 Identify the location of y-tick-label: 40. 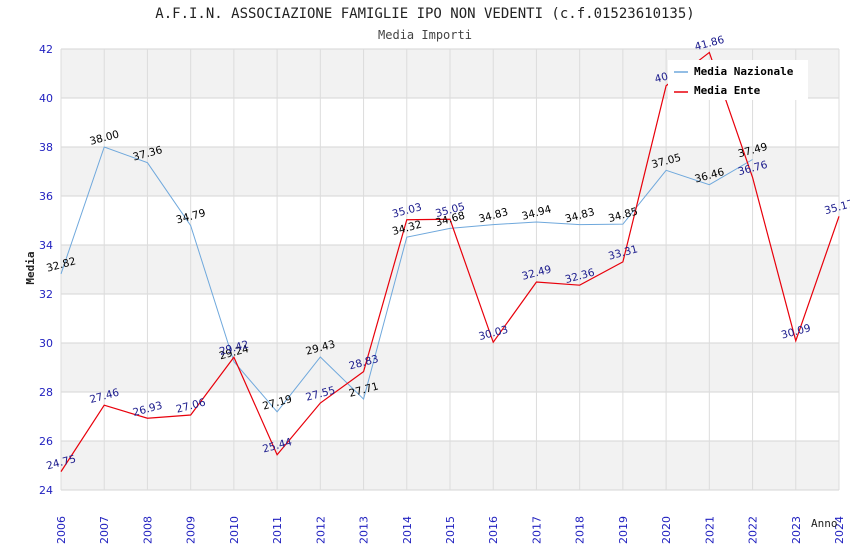
(46, 98).